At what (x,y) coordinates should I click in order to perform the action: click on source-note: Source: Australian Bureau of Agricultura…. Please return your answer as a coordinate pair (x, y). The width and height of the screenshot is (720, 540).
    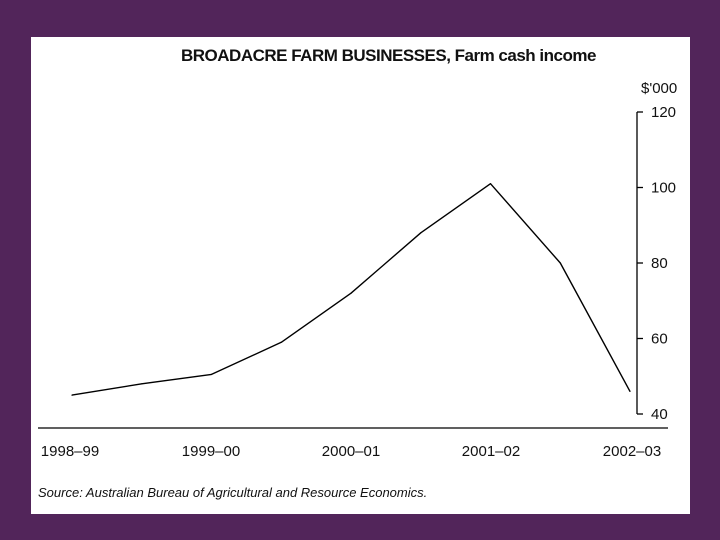
    Looking at the image, I should click on (232, 492).